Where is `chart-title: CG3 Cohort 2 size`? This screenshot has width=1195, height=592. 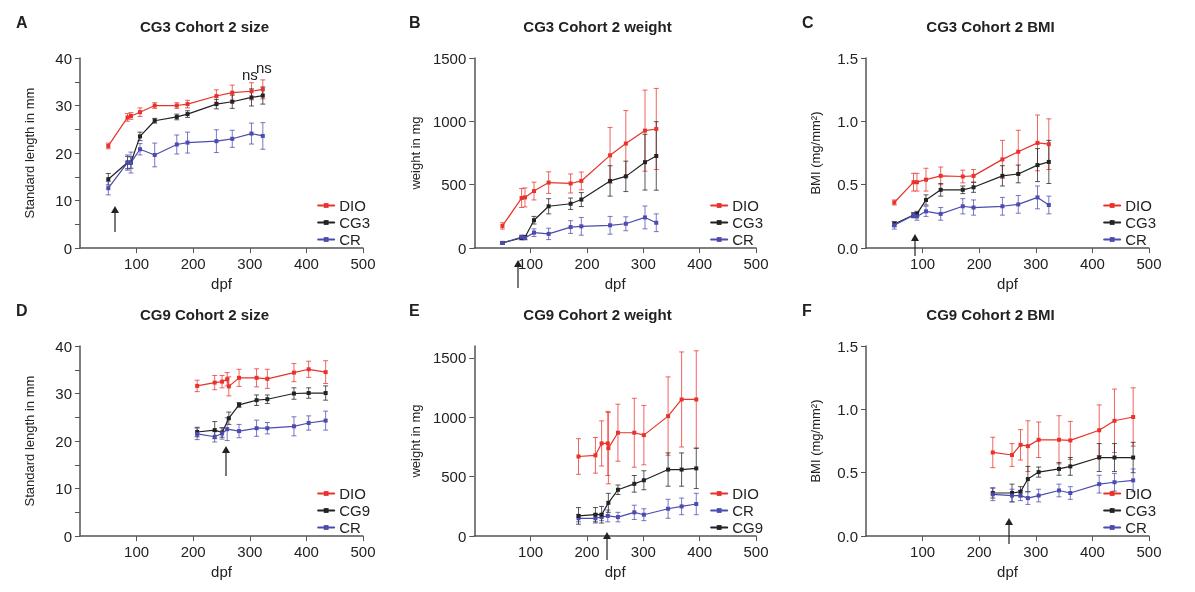
chart-title: CG3 Cohort 2 size is located at coordinates (204, 26).